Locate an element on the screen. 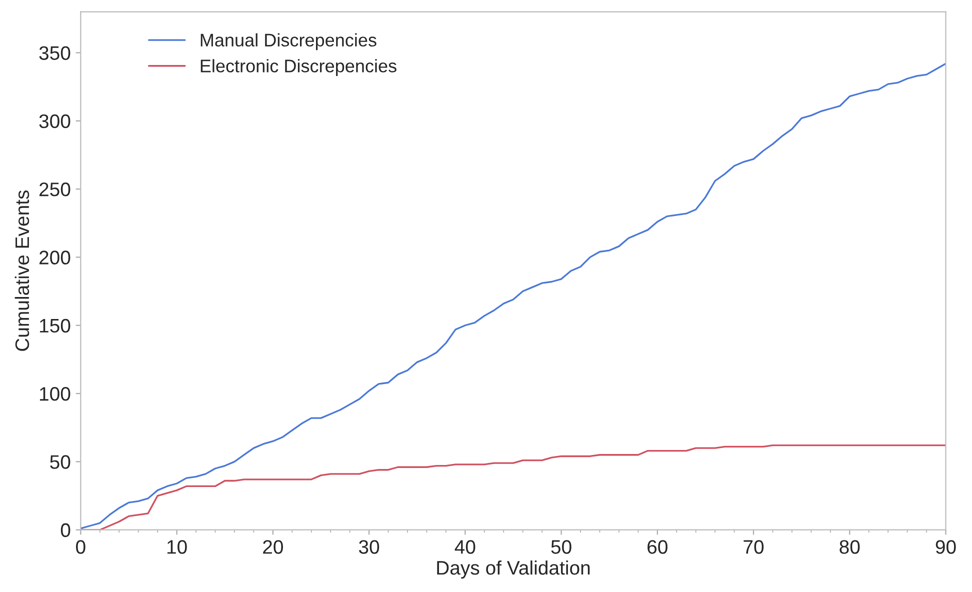 The height and width of the screenshot is (592, 972). x-tick-label: 0 is located at coordinates (81, 547).